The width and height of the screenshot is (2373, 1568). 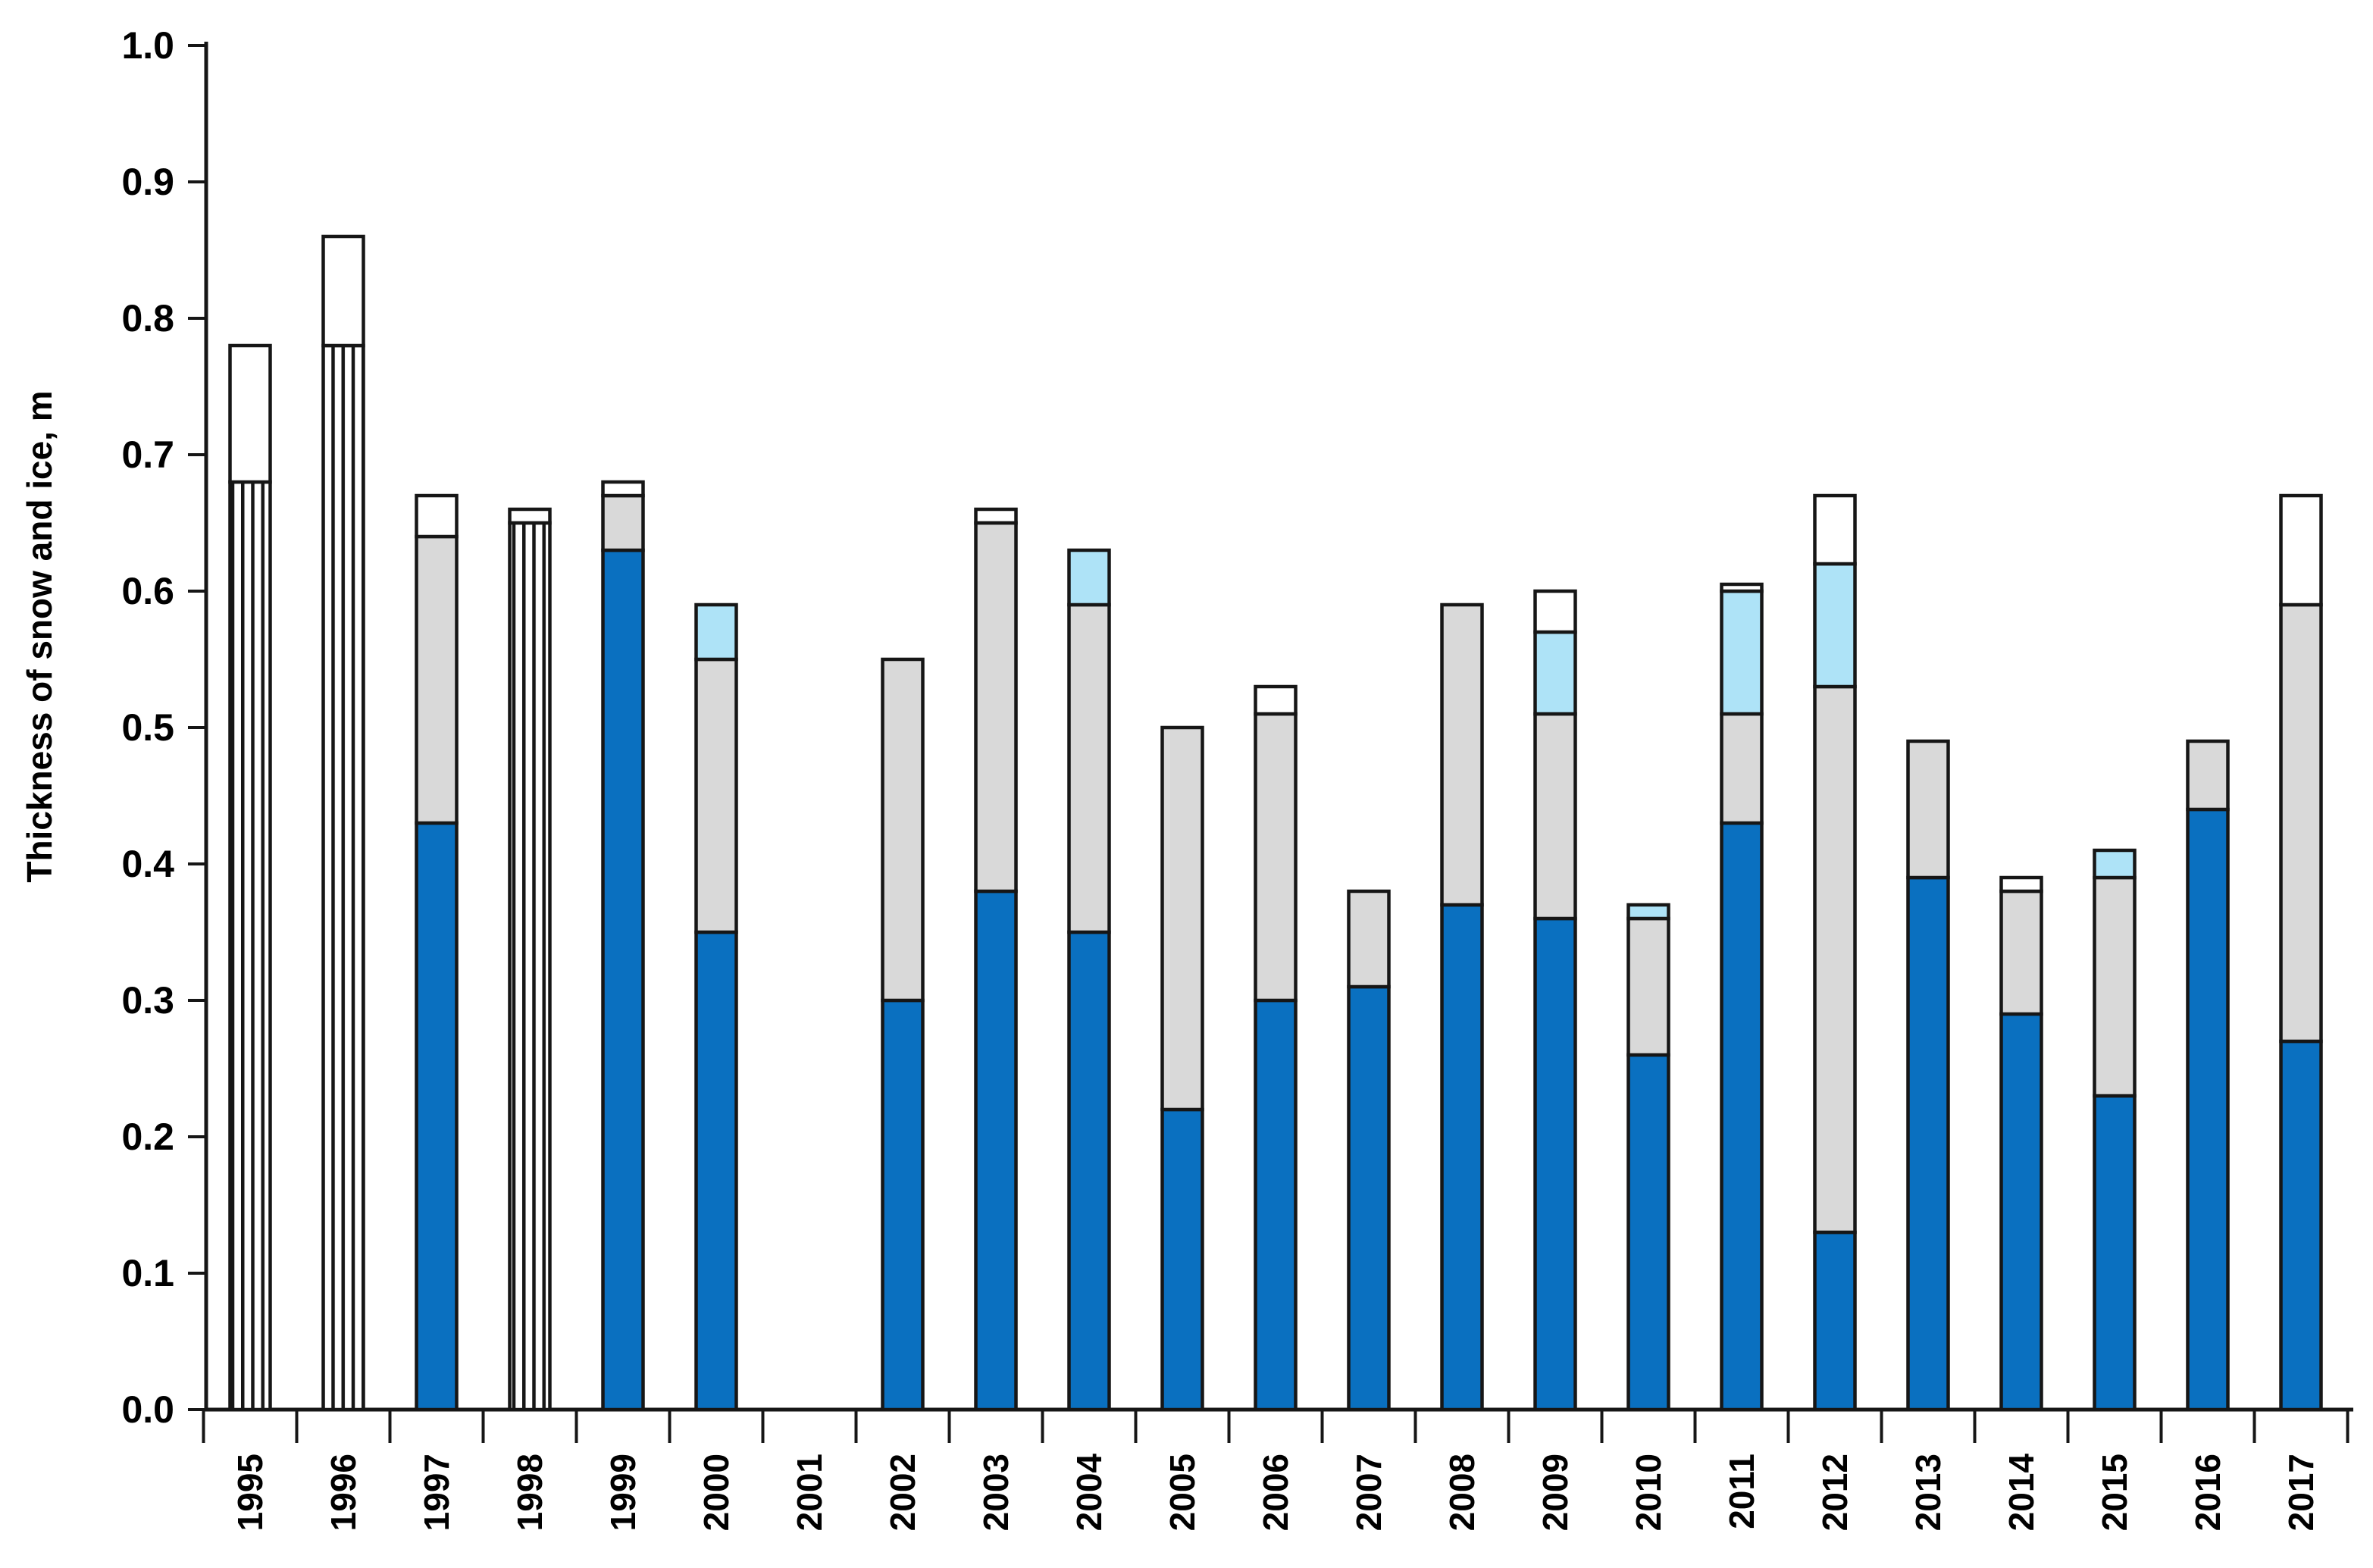 What do you see at coordinates (147, 454) in the screenshot?
I see `y-tick-label: 0.7` at bounding box center [147, 454].